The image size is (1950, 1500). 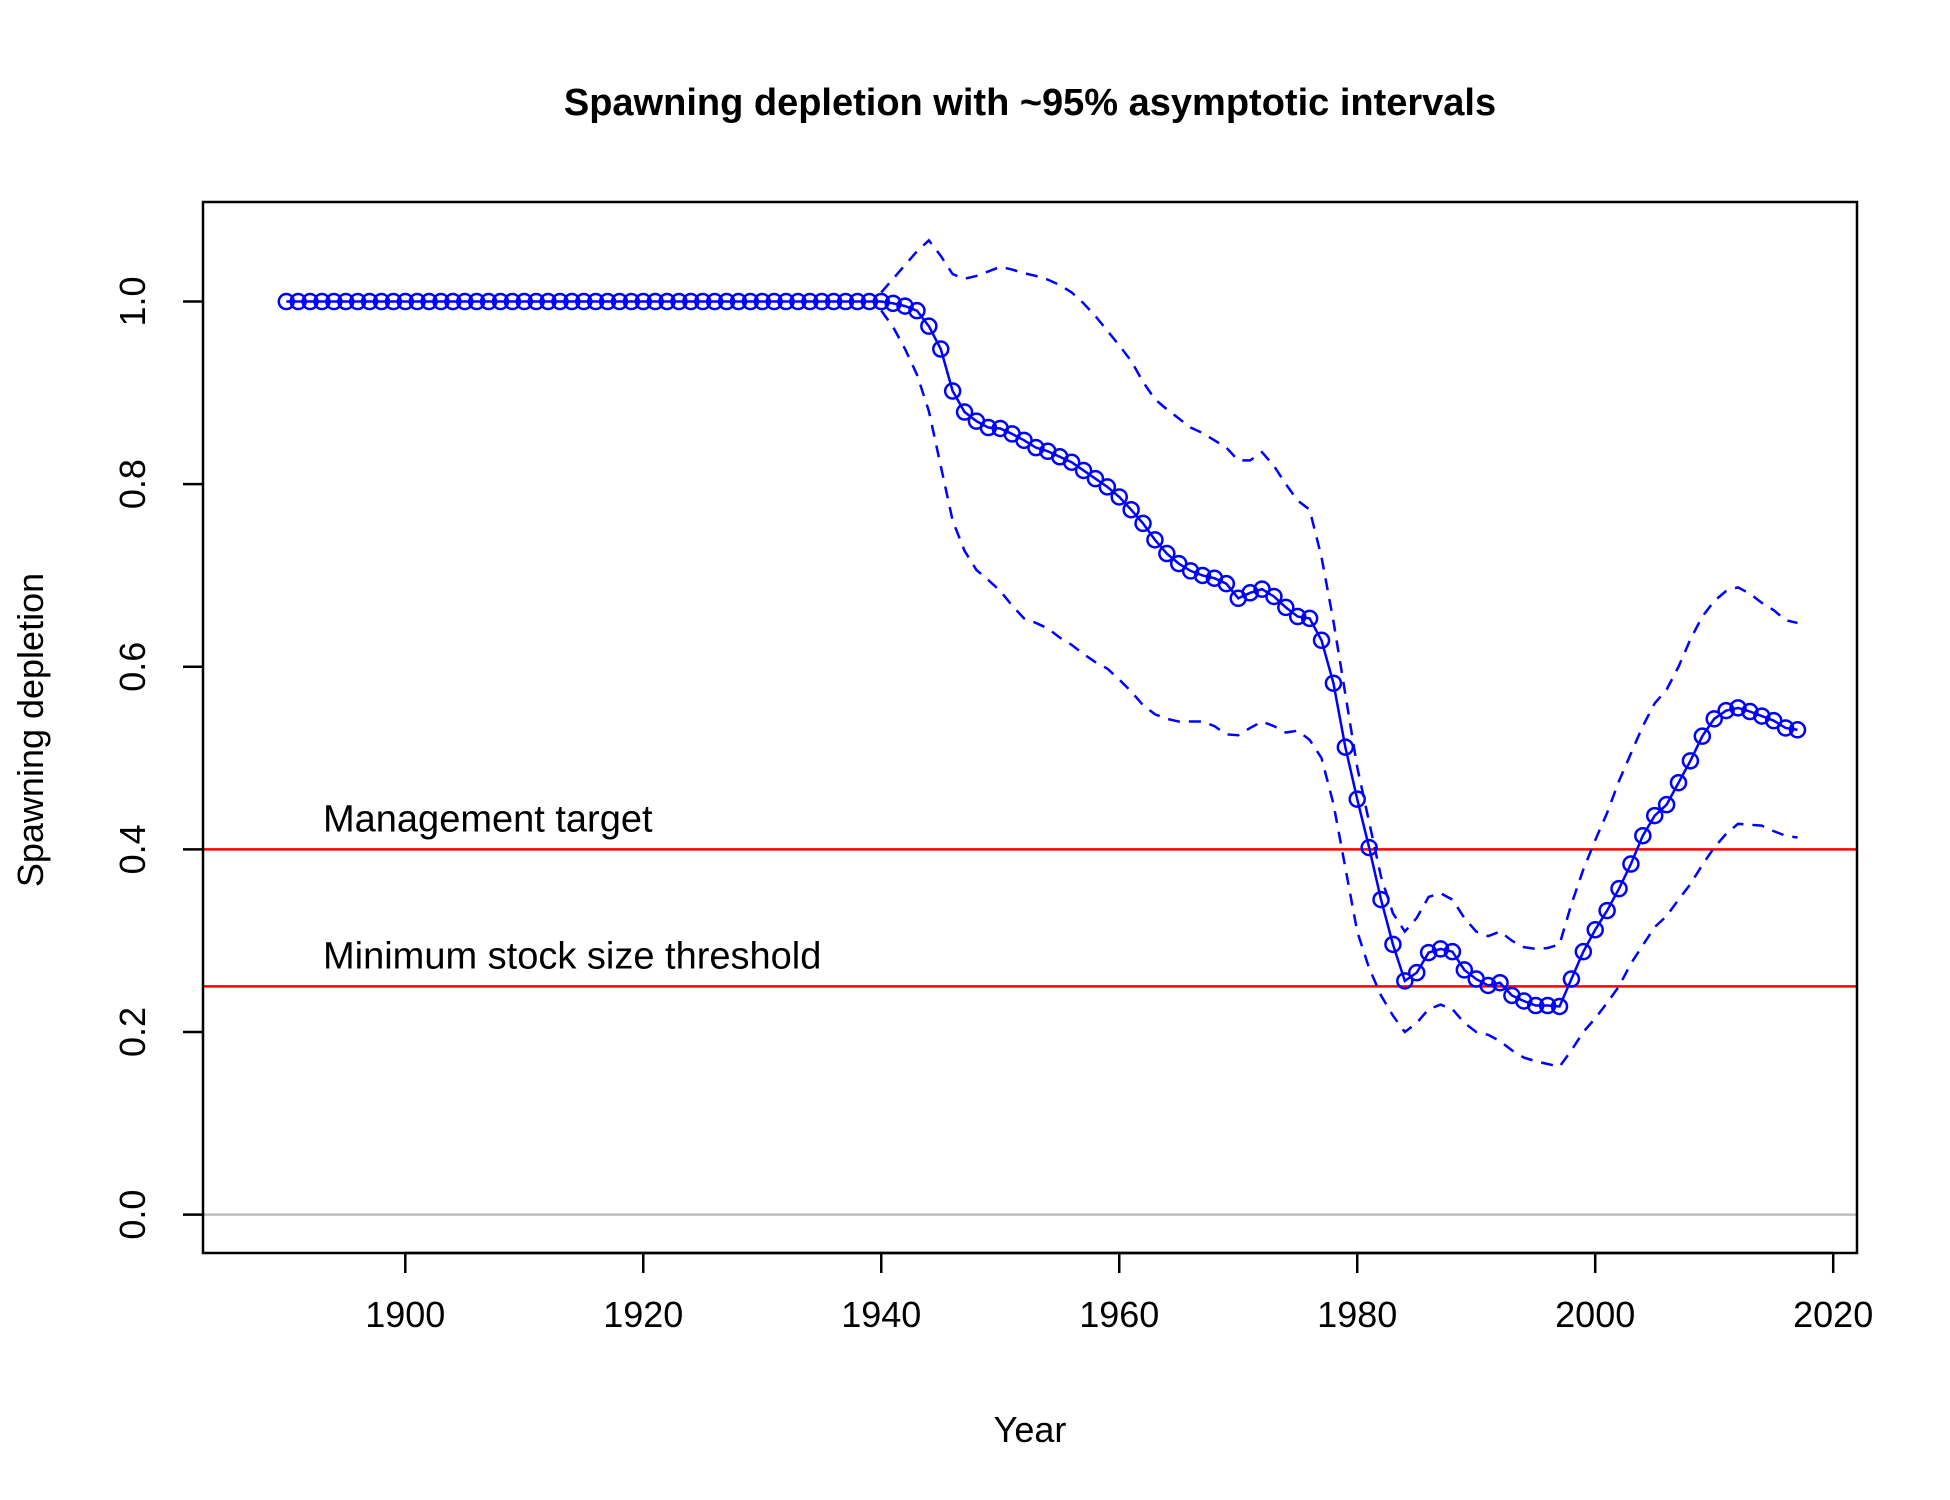 What do you see at coordinates (132, 1032) in the screenshot?
I see `y-tick-label: 0.2` at bounding box center [132, 1032].